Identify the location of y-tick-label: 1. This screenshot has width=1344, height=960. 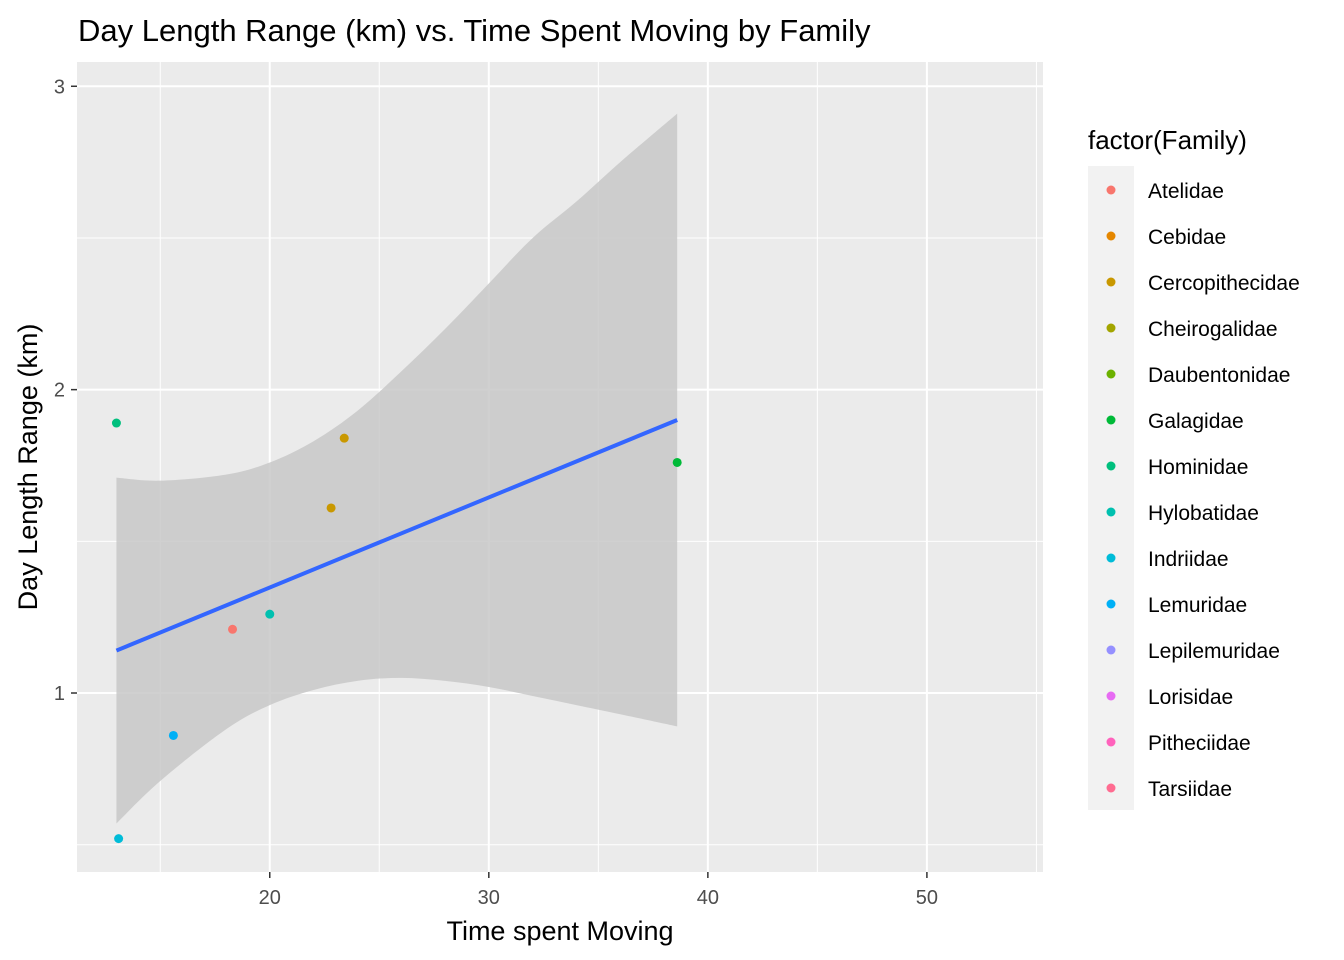
(59, 694).